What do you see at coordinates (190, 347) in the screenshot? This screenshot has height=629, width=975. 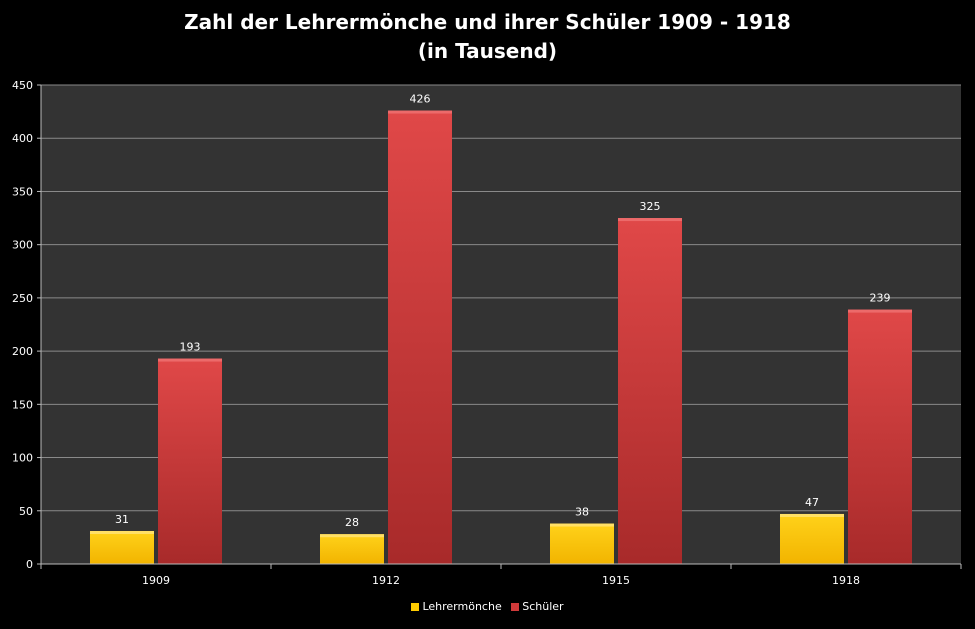 I see `data-label: 193` at bounding box center [190, 347].